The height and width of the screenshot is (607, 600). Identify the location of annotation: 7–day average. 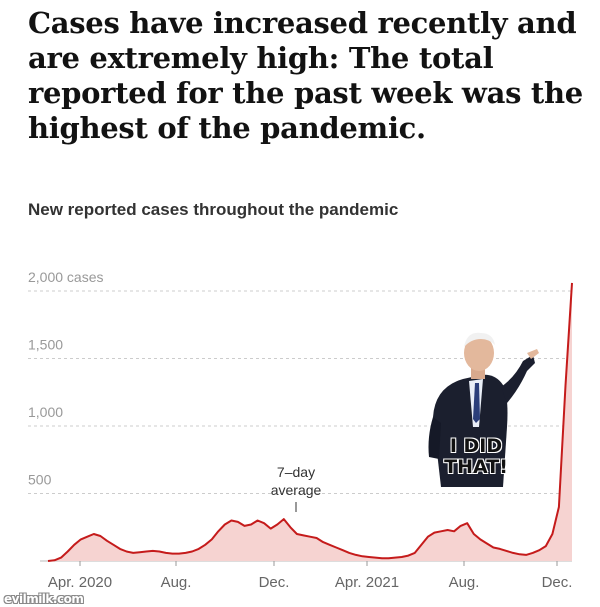
(296, 488).